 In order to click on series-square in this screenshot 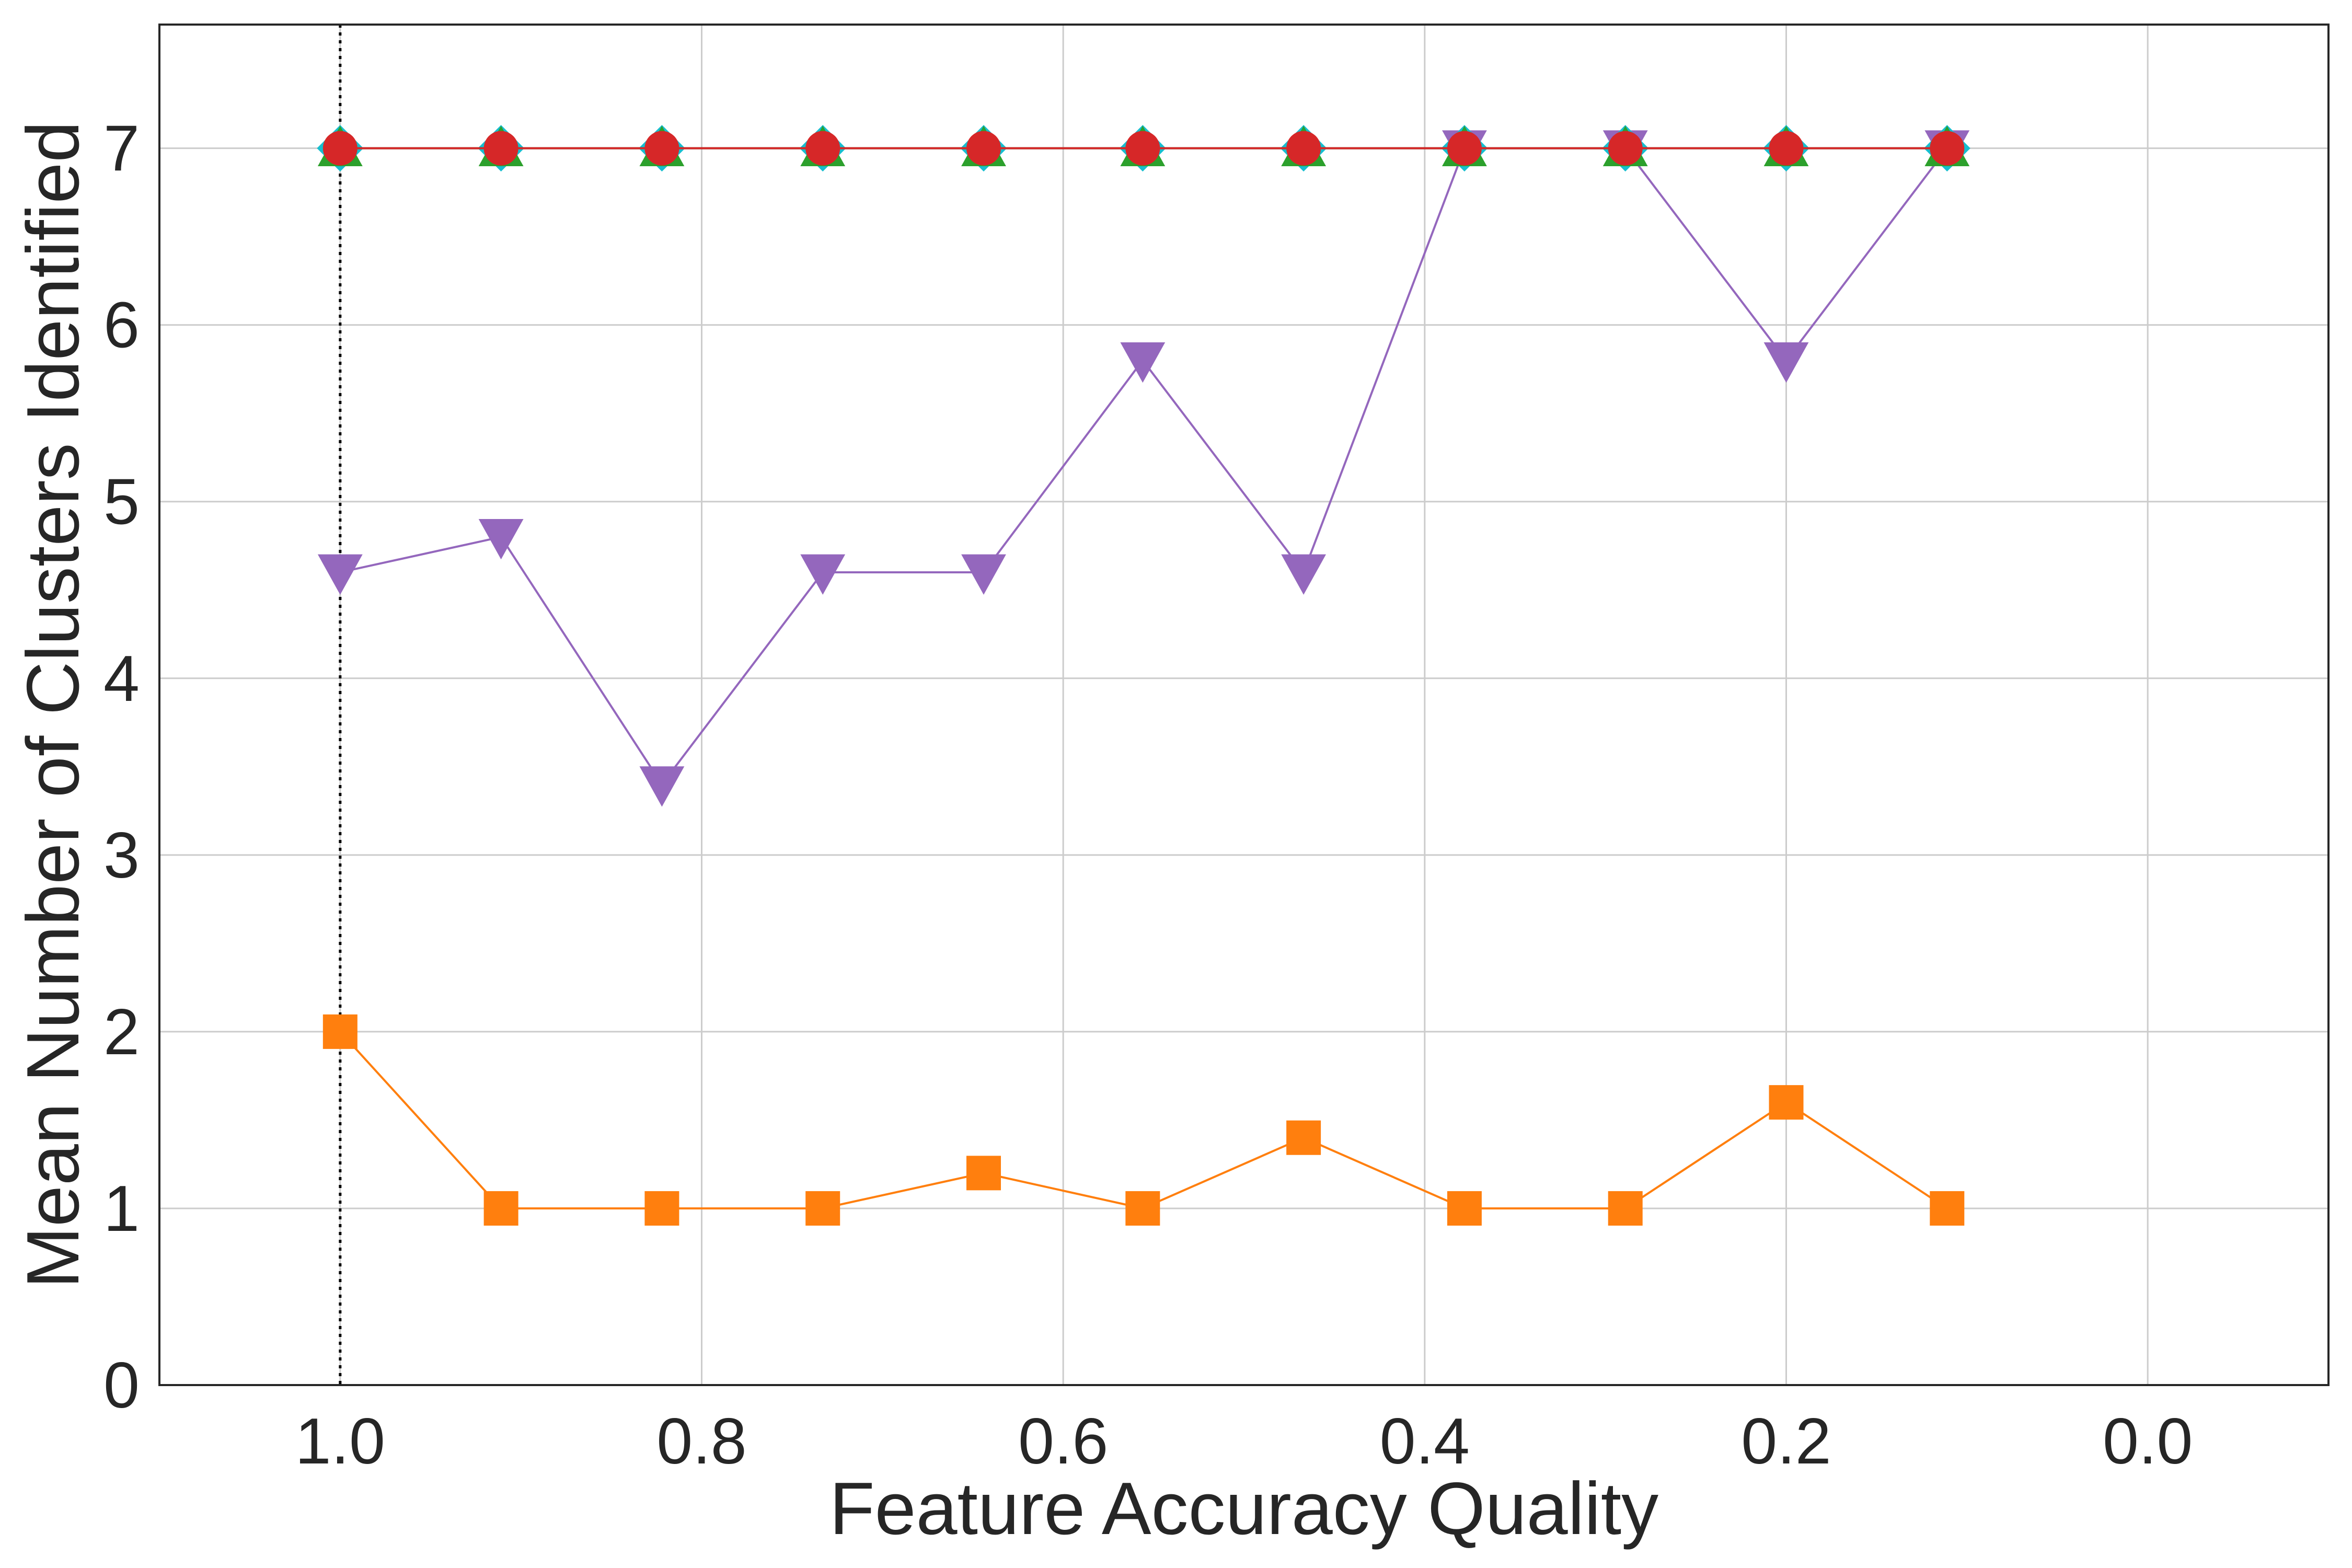, I will do `click(1143, 1120)`.